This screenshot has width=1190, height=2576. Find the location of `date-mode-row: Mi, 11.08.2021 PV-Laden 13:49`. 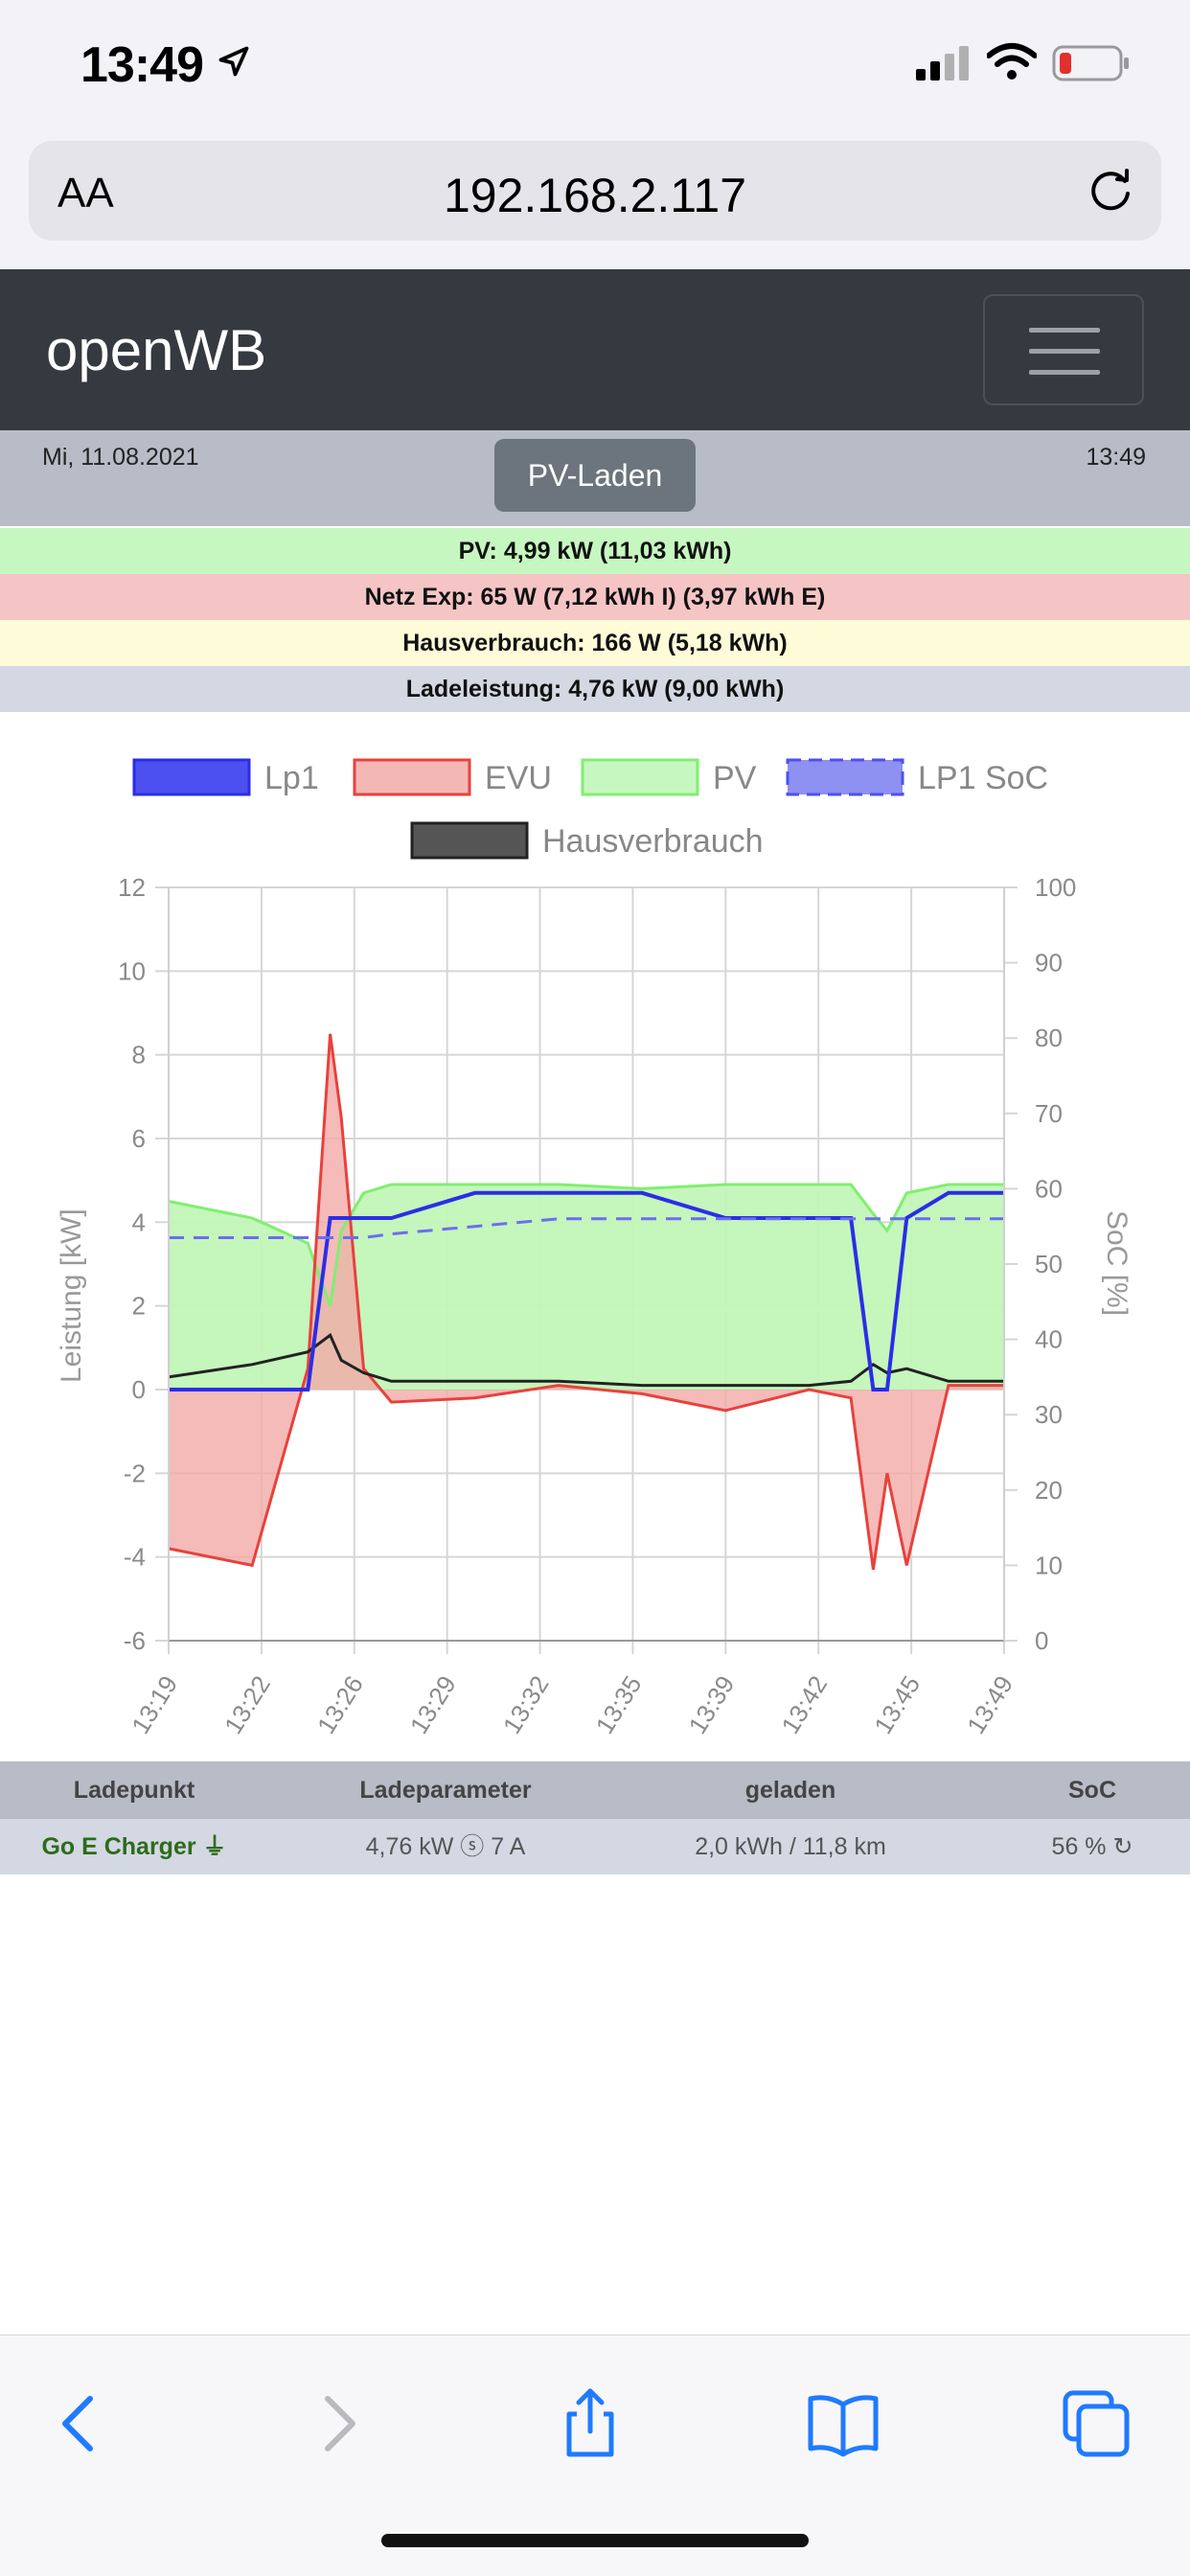

date-mode-row: Mi, 11.08.2021 PV-Laden 13:49 is located at coordinates (595, 478).